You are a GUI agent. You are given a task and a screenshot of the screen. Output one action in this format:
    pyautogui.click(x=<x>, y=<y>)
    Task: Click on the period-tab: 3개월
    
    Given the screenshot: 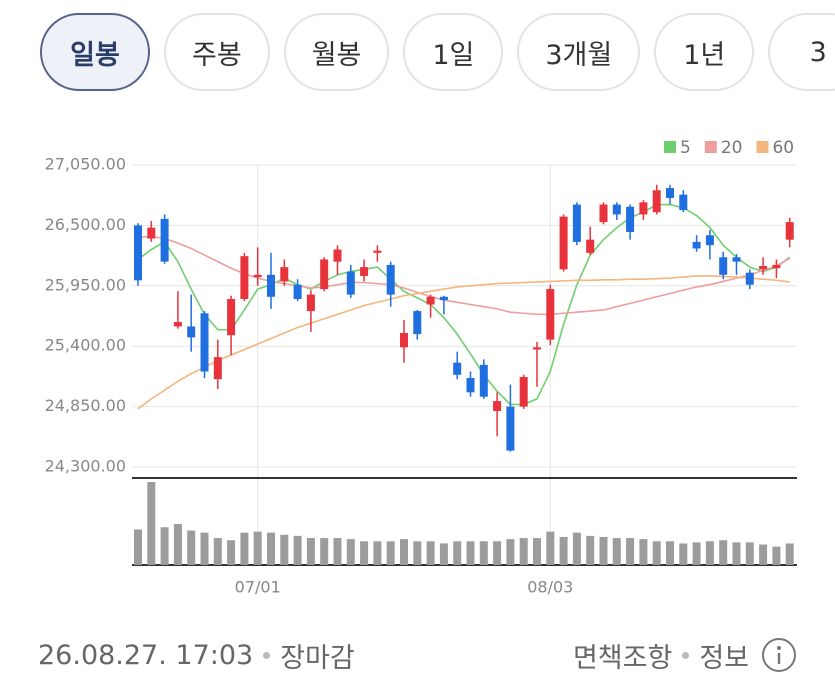 What is the action you would take?
    pyautogui.click(x=579, y=52)
    